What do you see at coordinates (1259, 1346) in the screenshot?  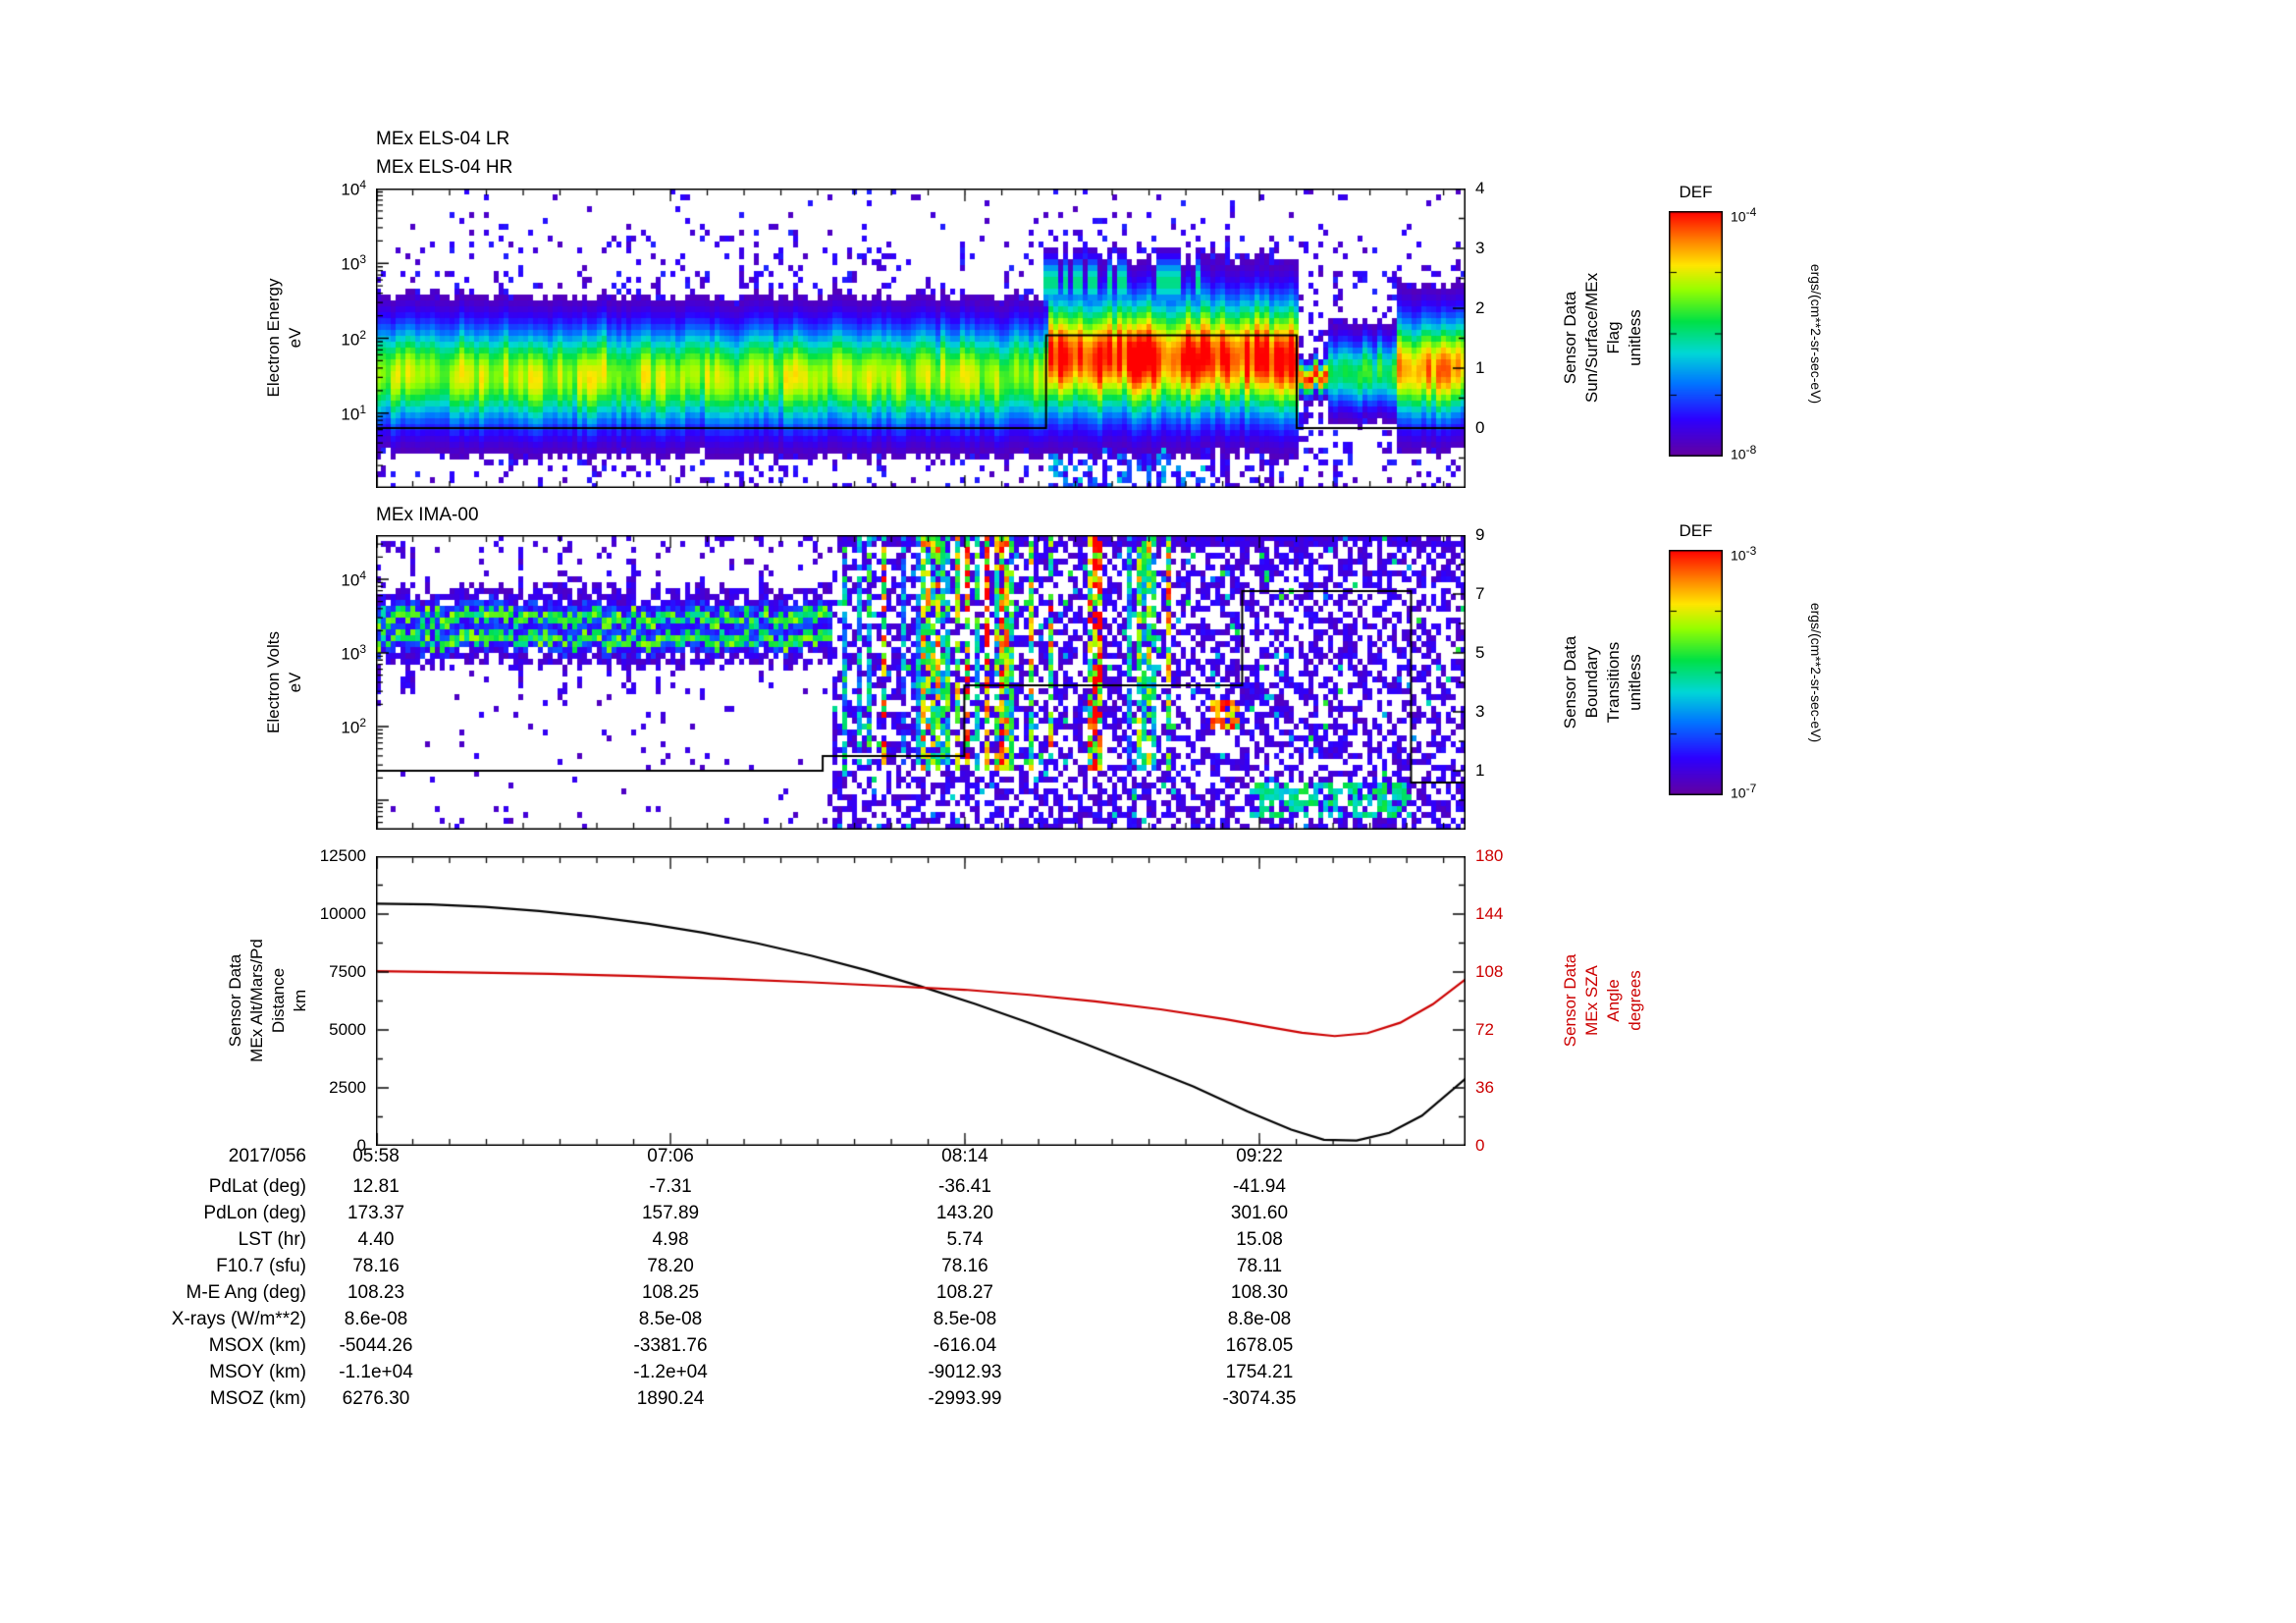 I see `table-cell-value: 1678.05` at bounding box center [1259, 1346].